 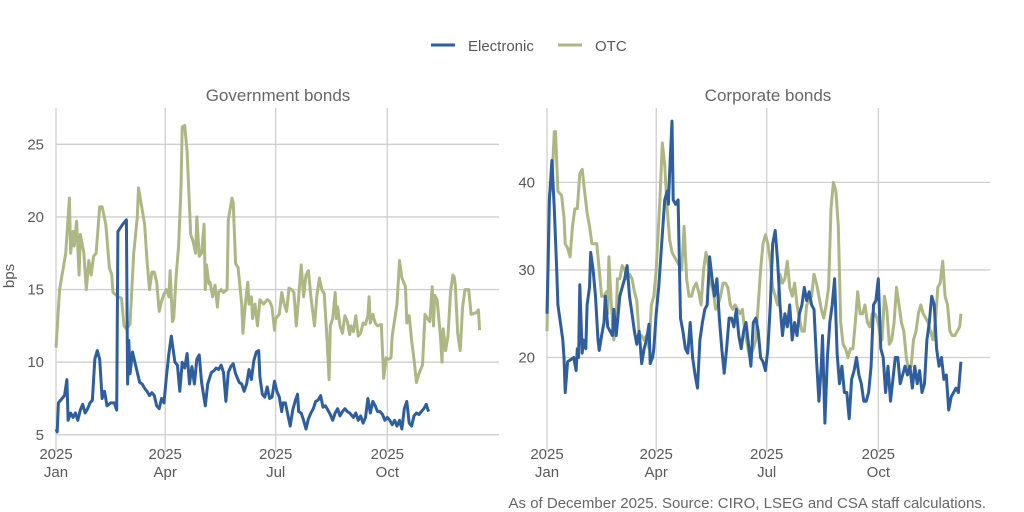 I want to click on panel-title: Corporate bonds, so click(x=768, y=95).